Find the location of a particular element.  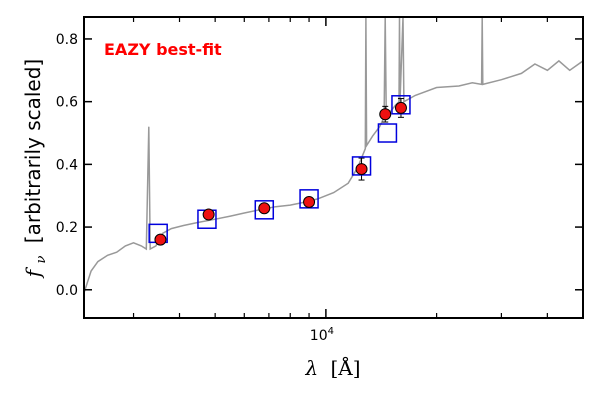

y-tick-label: 0.8 is located at coordinates (67, 40).